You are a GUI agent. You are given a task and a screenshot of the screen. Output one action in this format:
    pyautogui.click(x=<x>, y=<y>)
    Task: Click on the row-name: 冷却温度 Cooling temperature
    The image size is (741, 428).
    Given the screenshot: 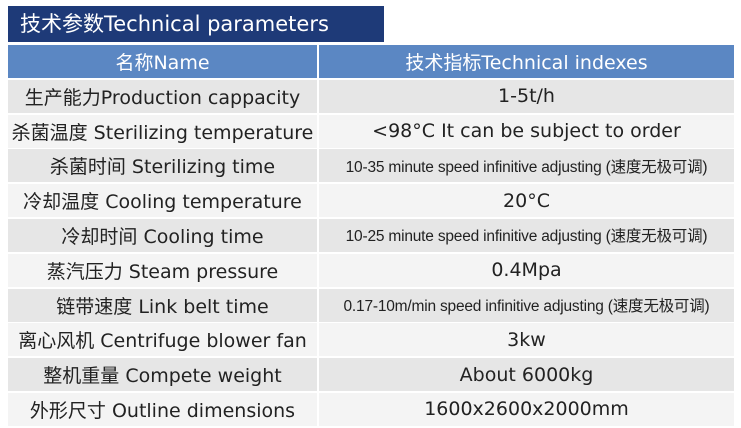 What is the action you would take?
    pyautogui.click(x=162, y=201)
    